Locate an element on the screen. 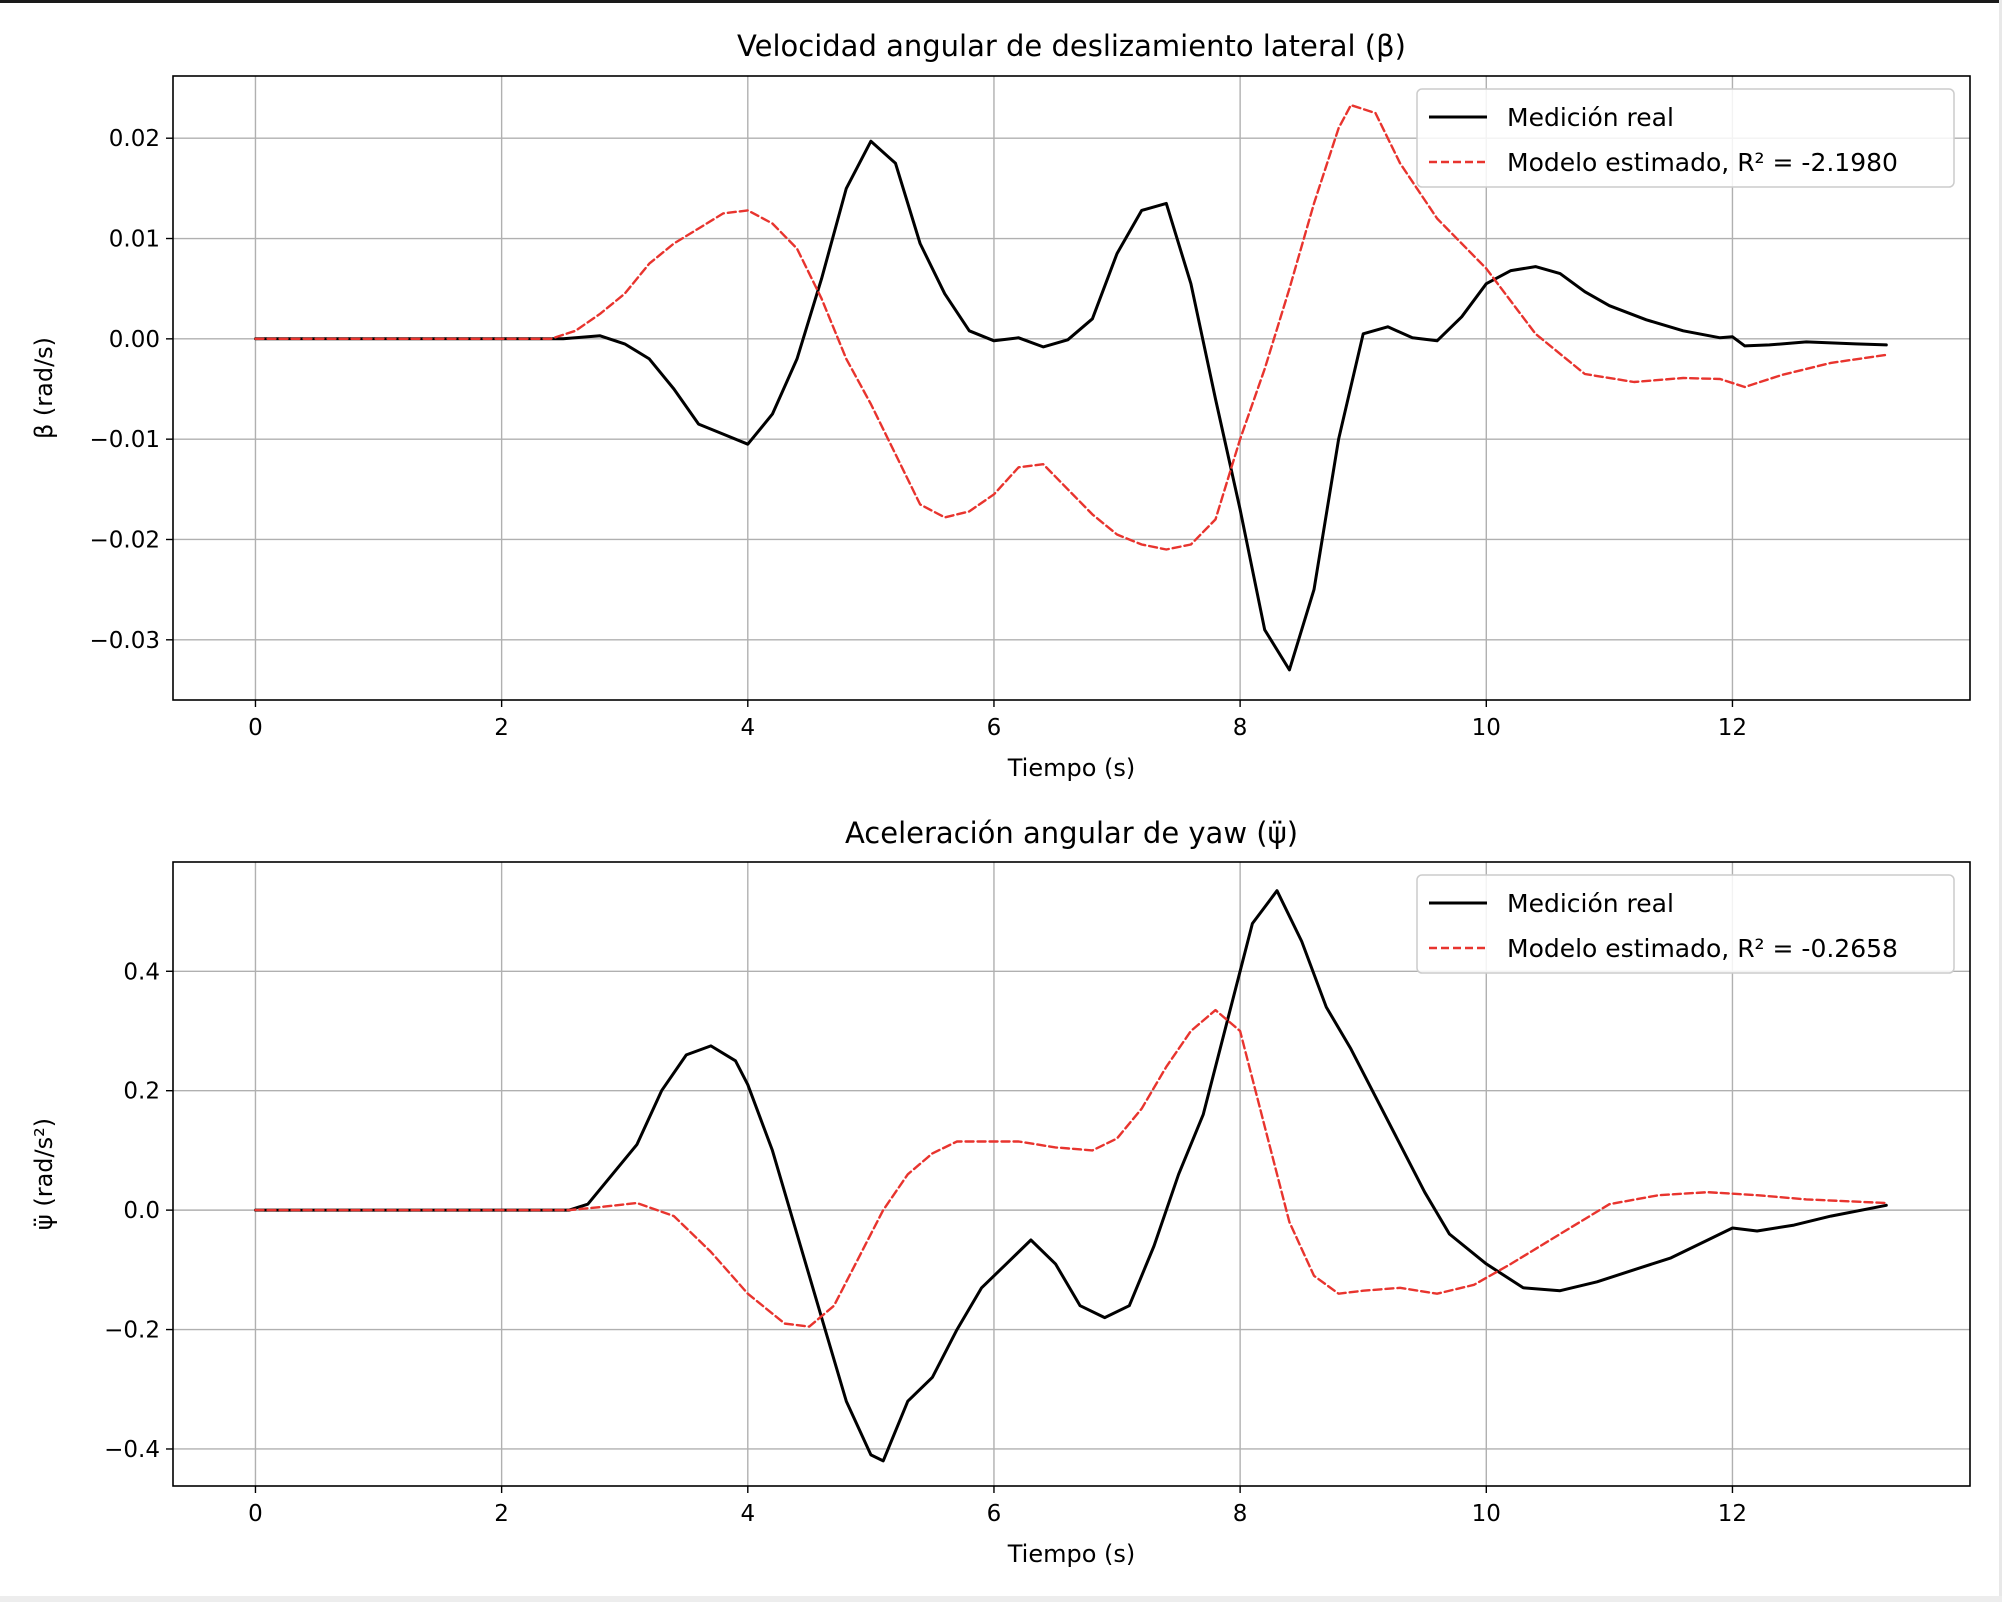  y-tick-label: 0.0 is located at coordinates (141, 1211).